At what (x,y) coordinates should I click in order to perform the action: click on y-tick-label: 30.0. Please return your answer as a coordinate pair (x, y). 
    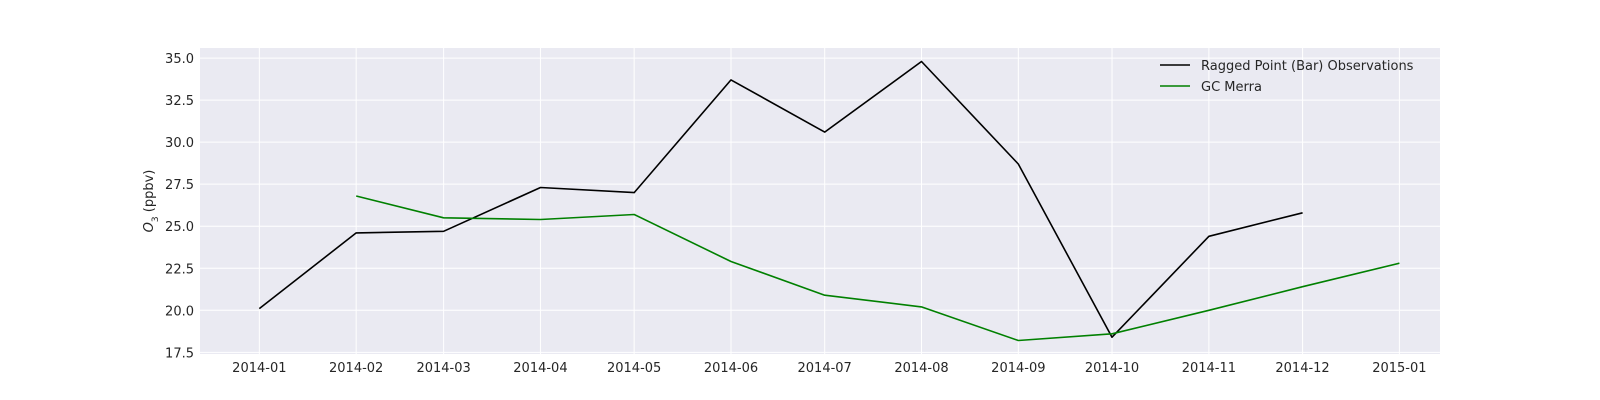
    Looking at the image, I should click on (179, 143).